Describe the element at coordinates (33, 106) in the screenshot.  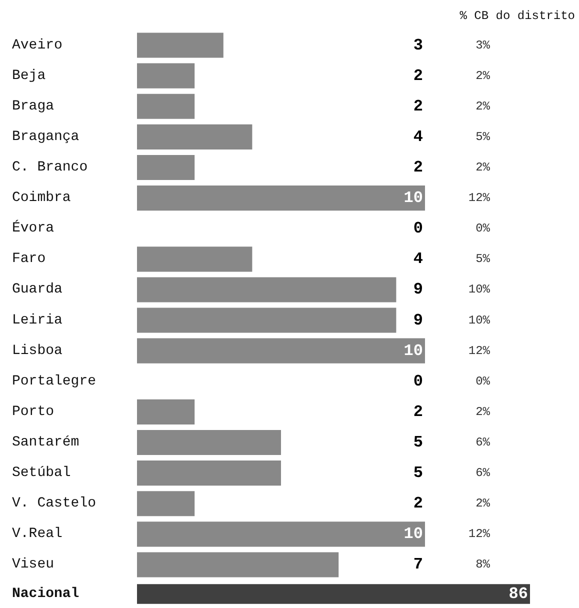
I see `y-tick-label: Braga` at that location.